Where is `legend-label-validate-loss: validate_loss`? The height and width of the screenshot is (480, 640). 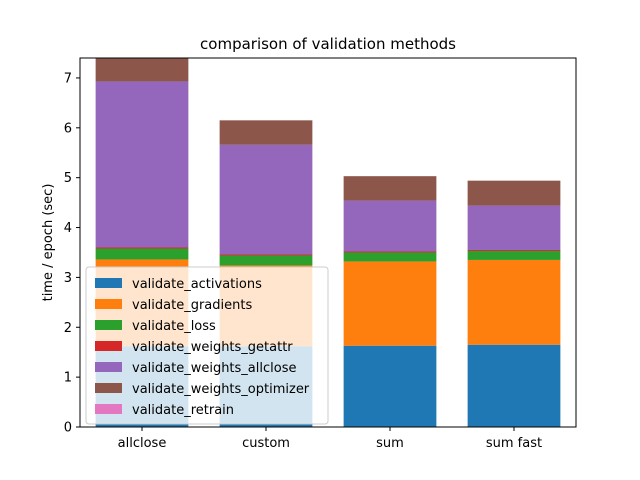 legend-label-validate-loss: validate_loss is located at coordinates (174, 326).